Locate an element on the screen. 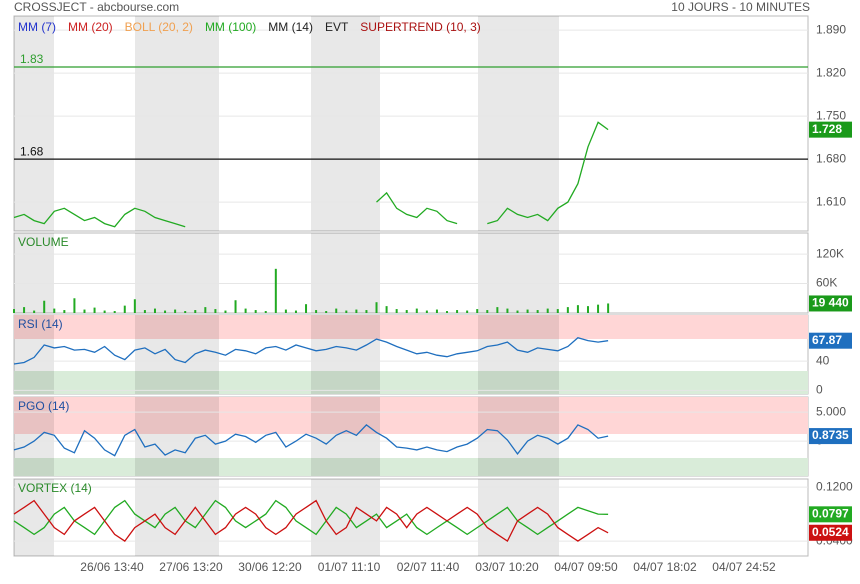 The width and height of the screenshot is (860, 584). y-tick-label: 120K is located at coordinates (830, 253).